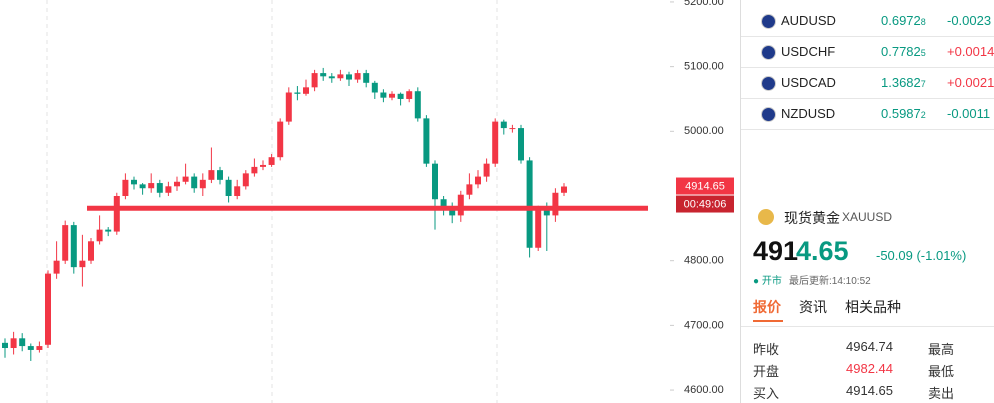 The height and width of the screenshot is (403, 994). Describe the element at coordinates (923, 53) in the screenshot. I see `price-pip: 5` at that location.